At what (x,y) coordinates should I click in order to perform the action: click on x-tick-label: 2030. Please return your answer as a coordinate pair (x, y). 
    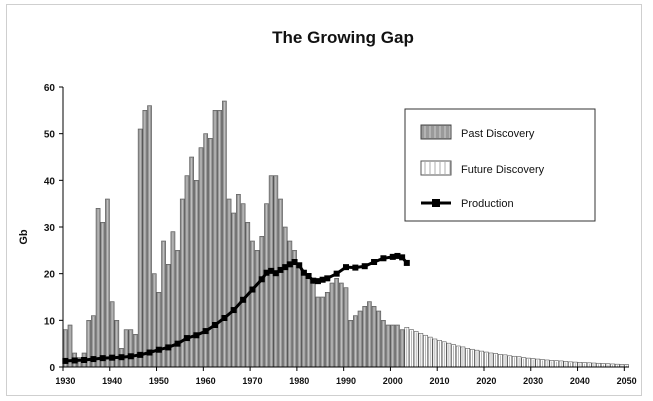
    Looking at the image, I should click on (533, 381).